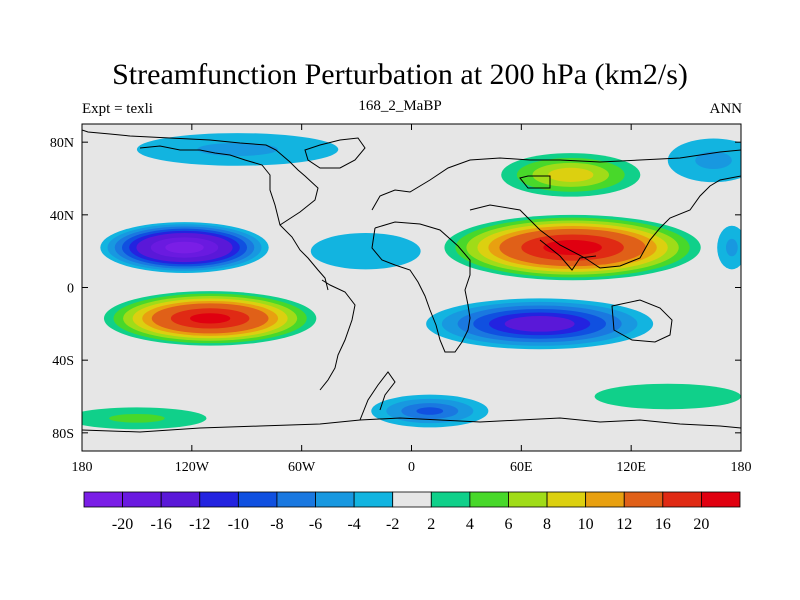  Describe the element at coordinates (535, 182) in the screenshot. I see `coastline-siberia` at that location.